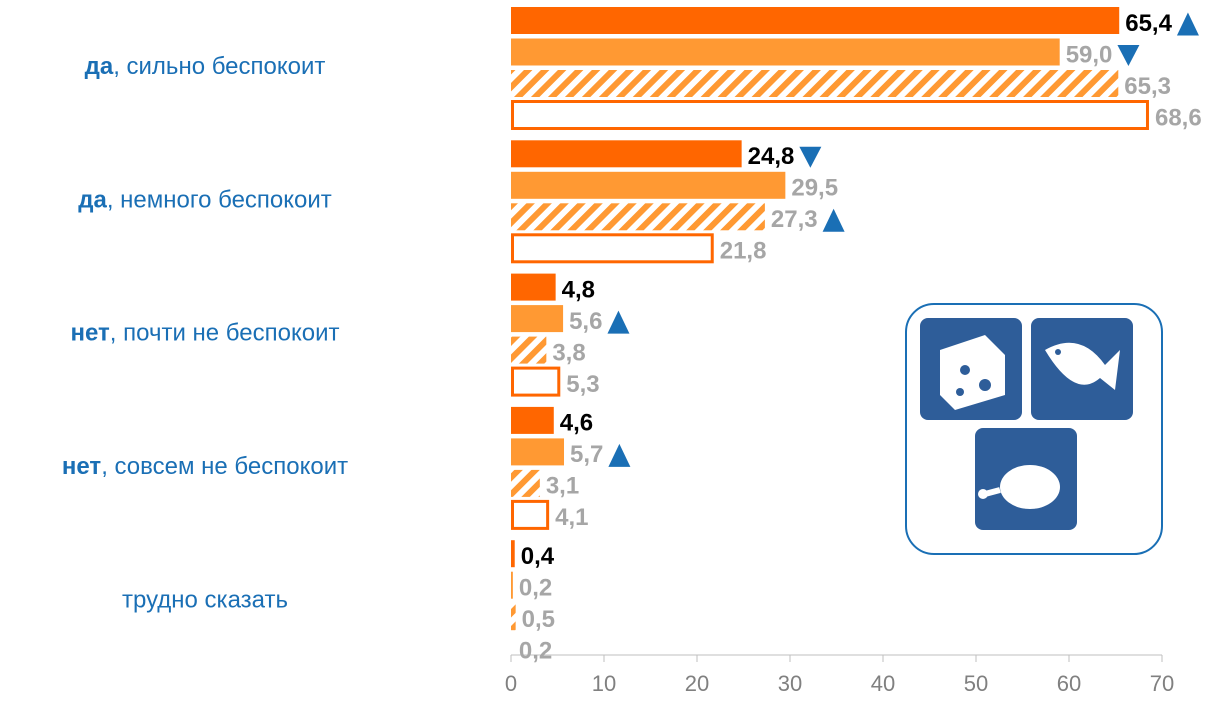 This screenshot has height=721, width=1230. Describe the element at coordinates (538, 556) in the screenshot. I see `value-label: 0,4` at that location.